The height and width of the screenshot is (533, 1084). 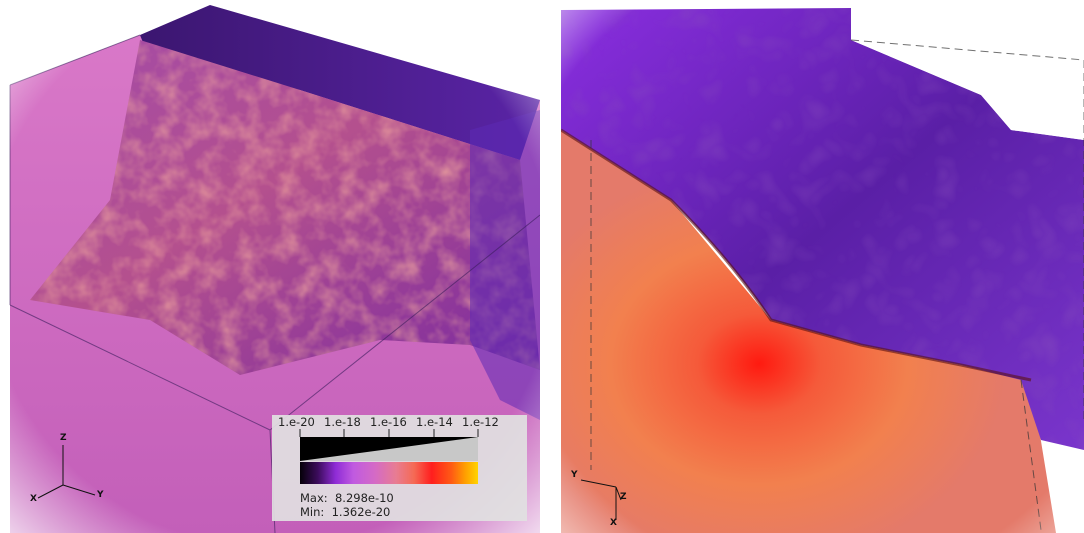 I want to click on legend-tick-label: 1.e-16, so click(x=388, y=422).